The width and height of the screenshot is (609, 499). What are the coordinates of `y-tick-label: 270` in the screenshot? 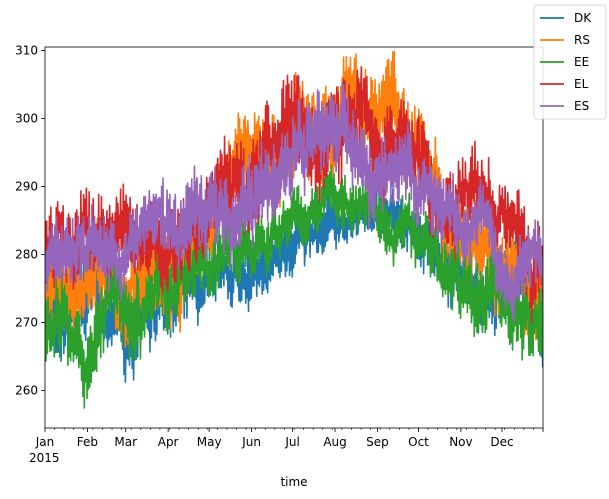 It's located at (26, 323).